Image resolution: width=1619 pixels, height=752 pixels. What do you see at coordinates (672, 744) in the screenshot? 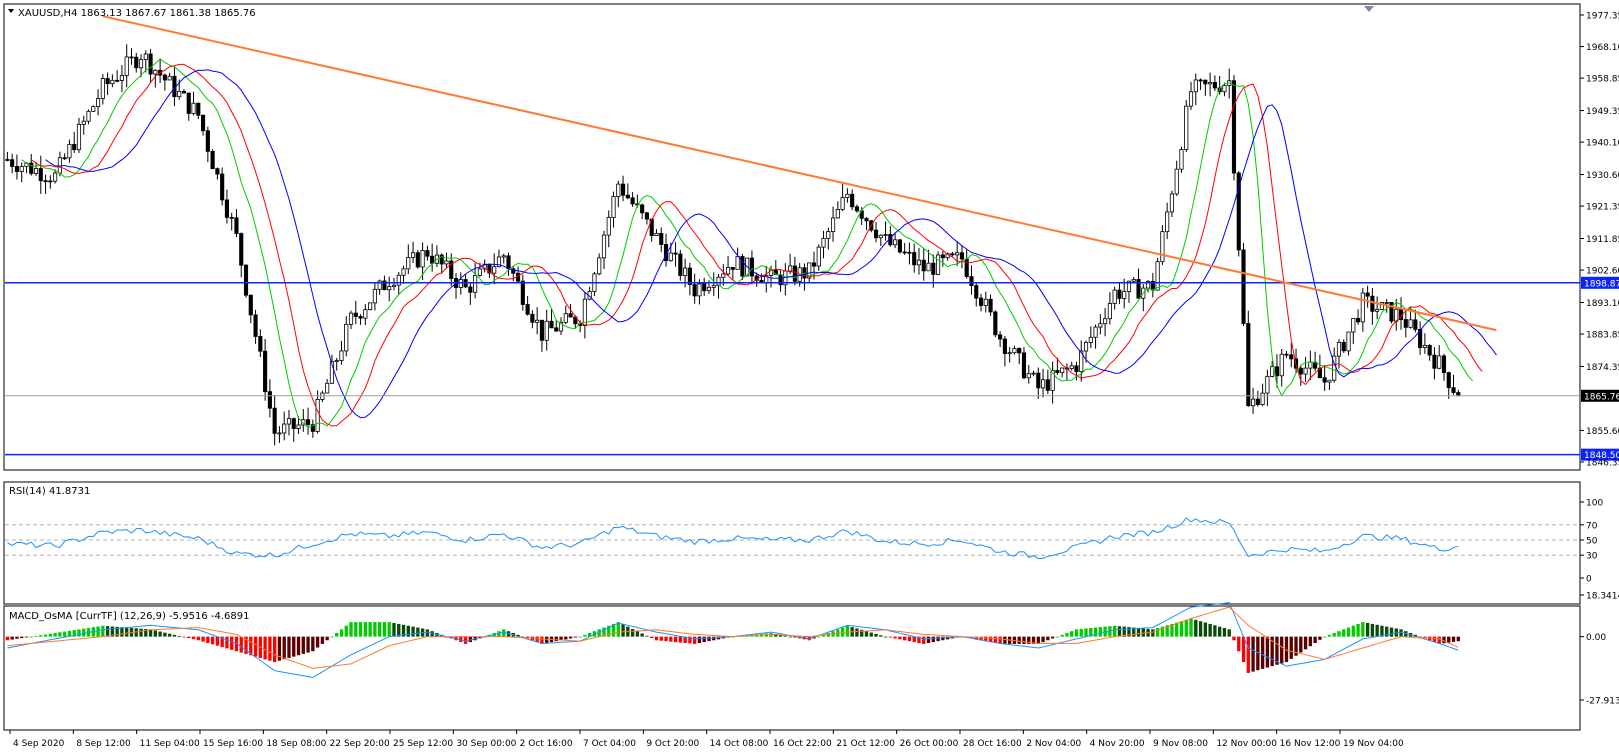
I see `time-tick-label: 9 Oct 20:00` at bounding box center [672, 744].